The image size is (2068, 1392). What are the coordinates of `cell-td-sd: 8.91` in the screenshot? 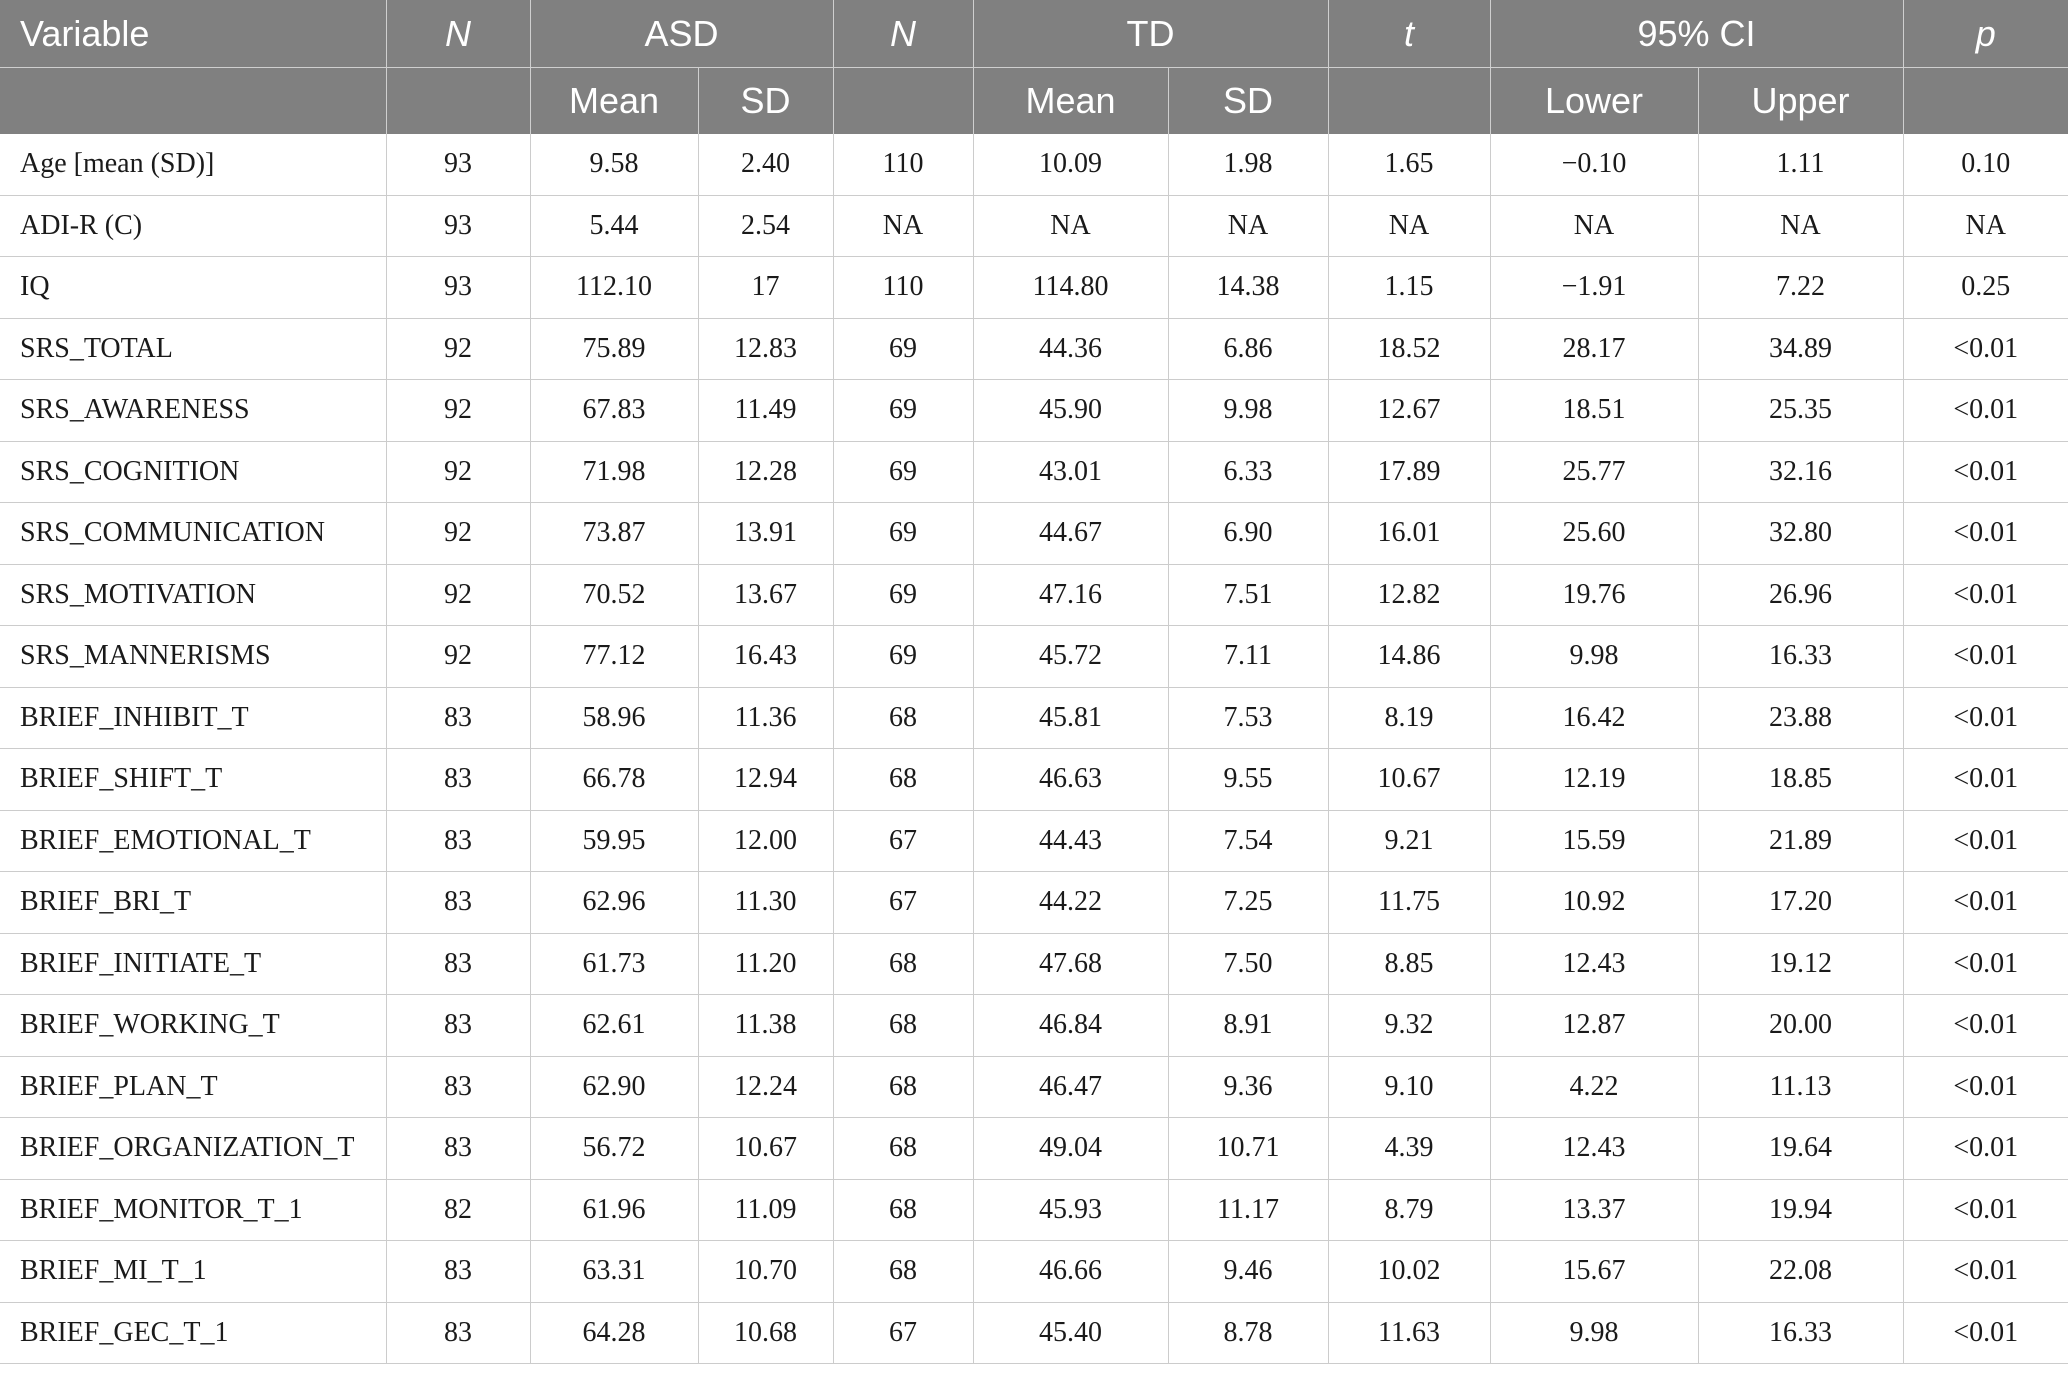 It's located at (1248, 1025).